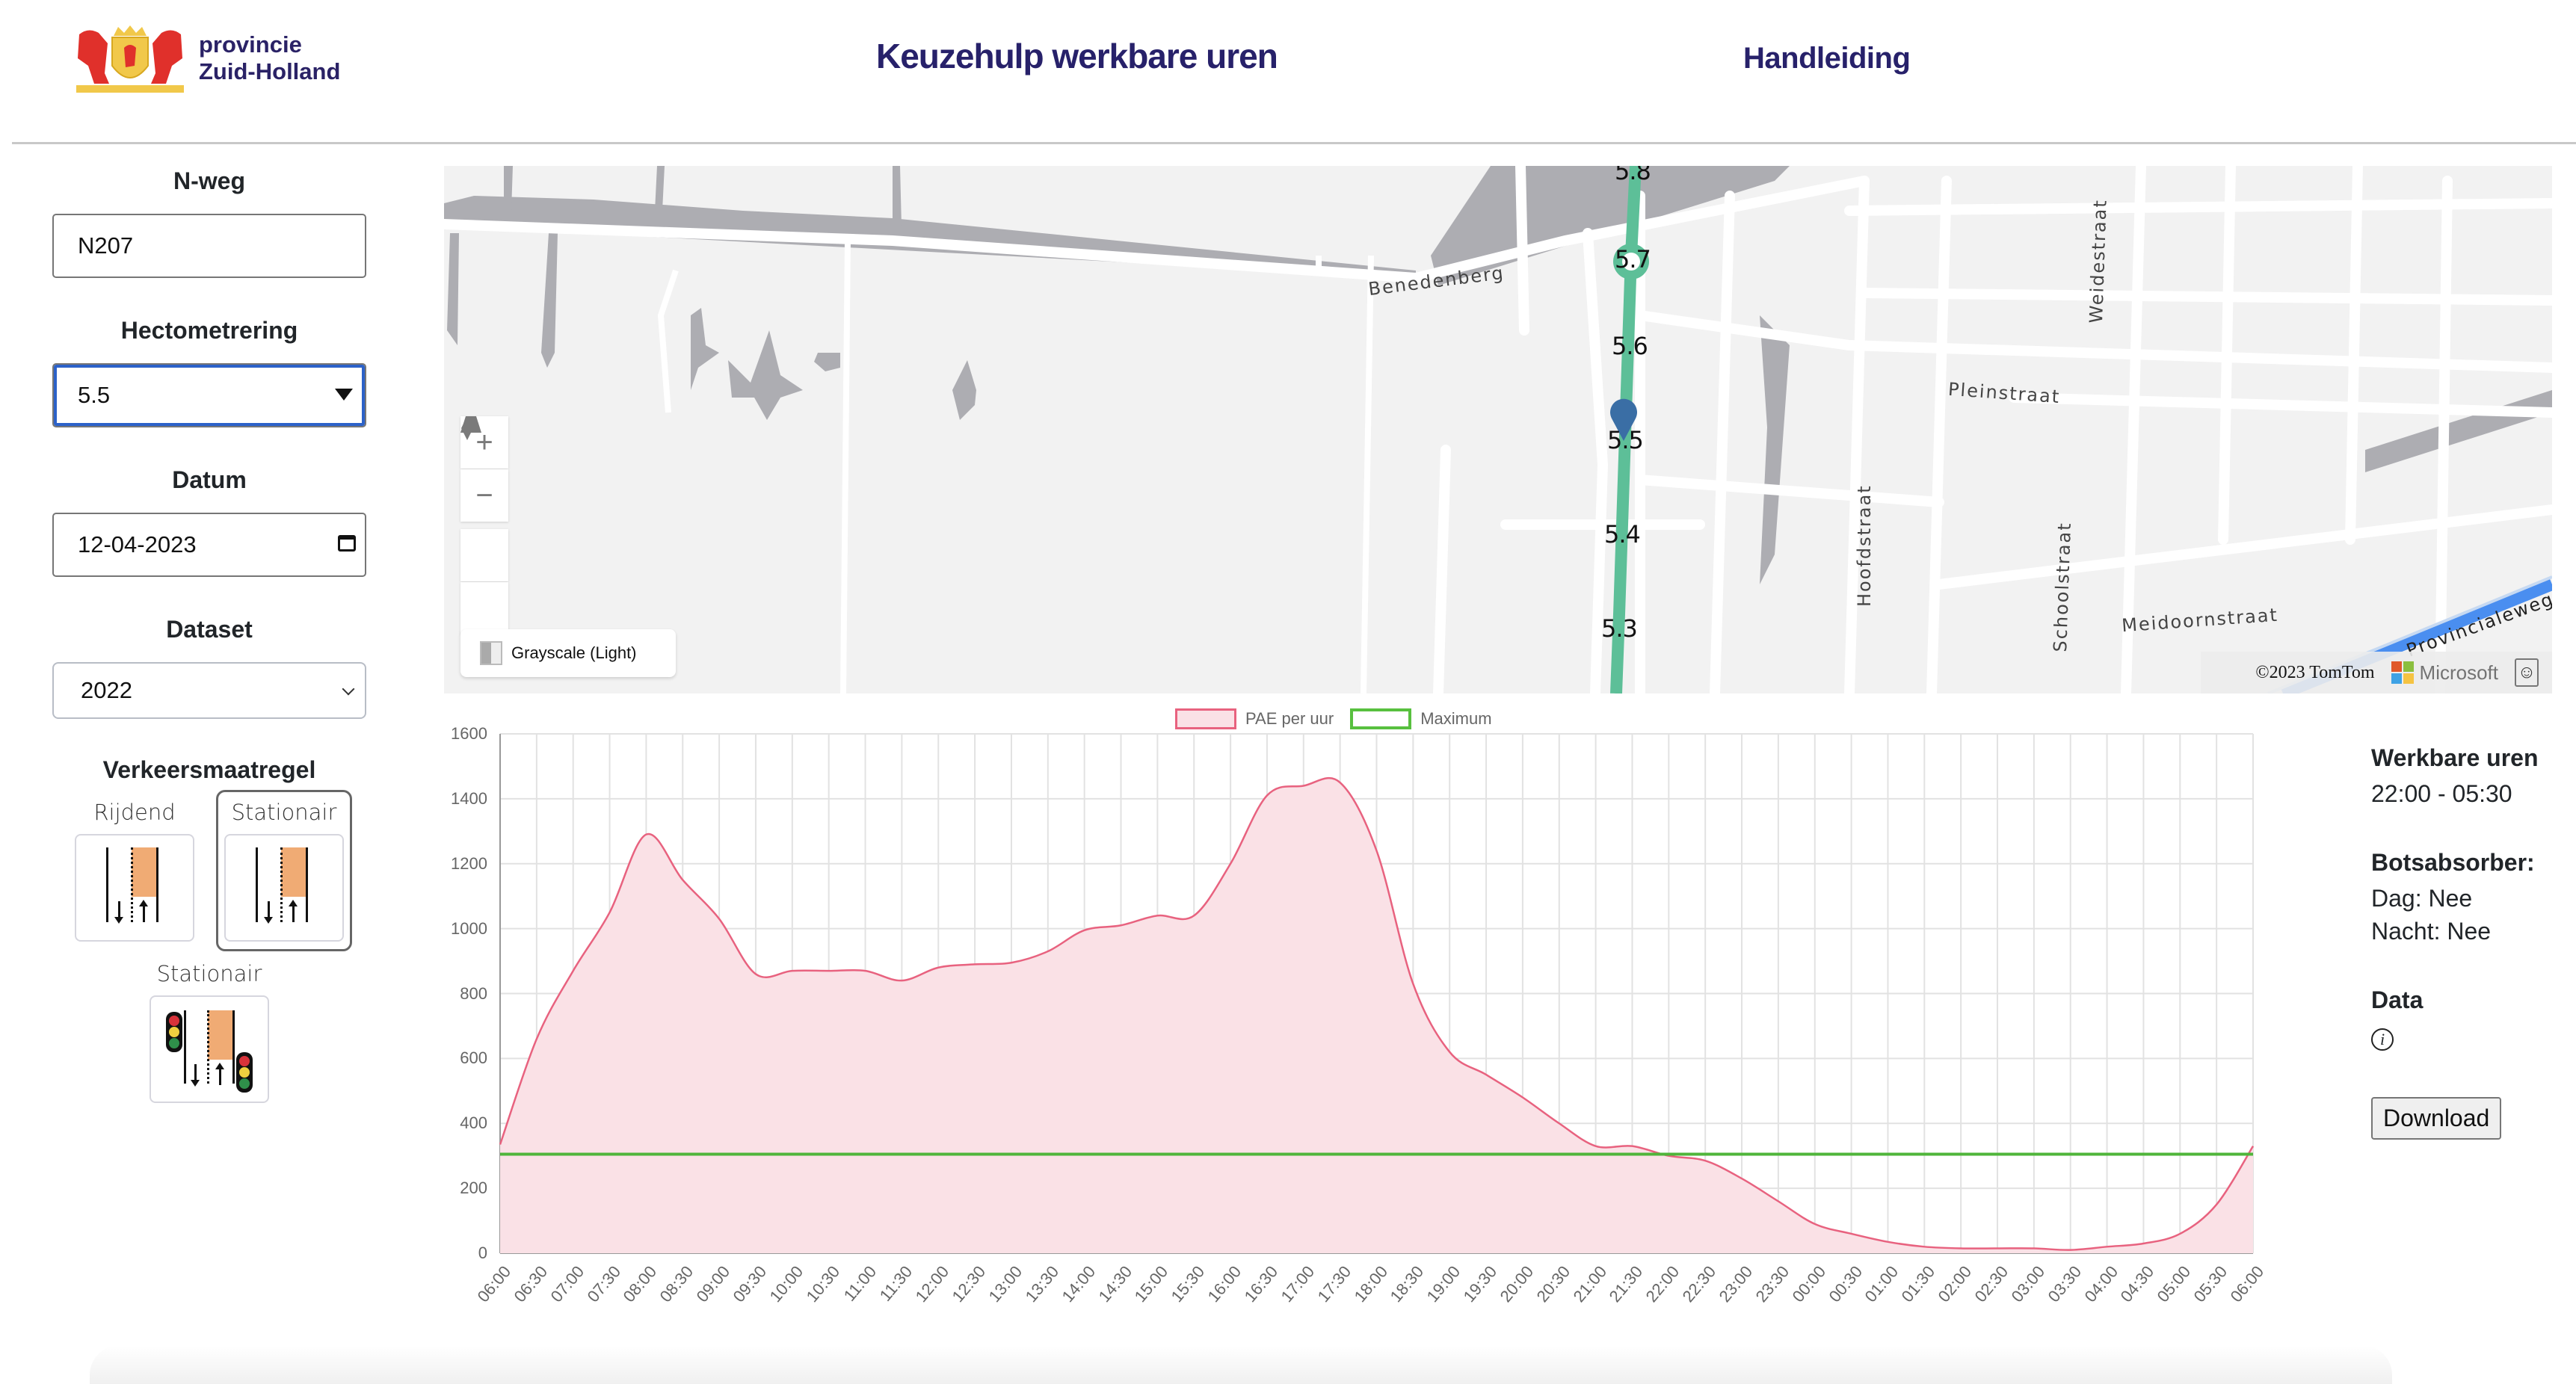 The image size is (2576, 1384). What do you see at coordinates (482, 1253) in the screenshot?
I see `y-tick-label: 0` at bounding box center [482, 1253].